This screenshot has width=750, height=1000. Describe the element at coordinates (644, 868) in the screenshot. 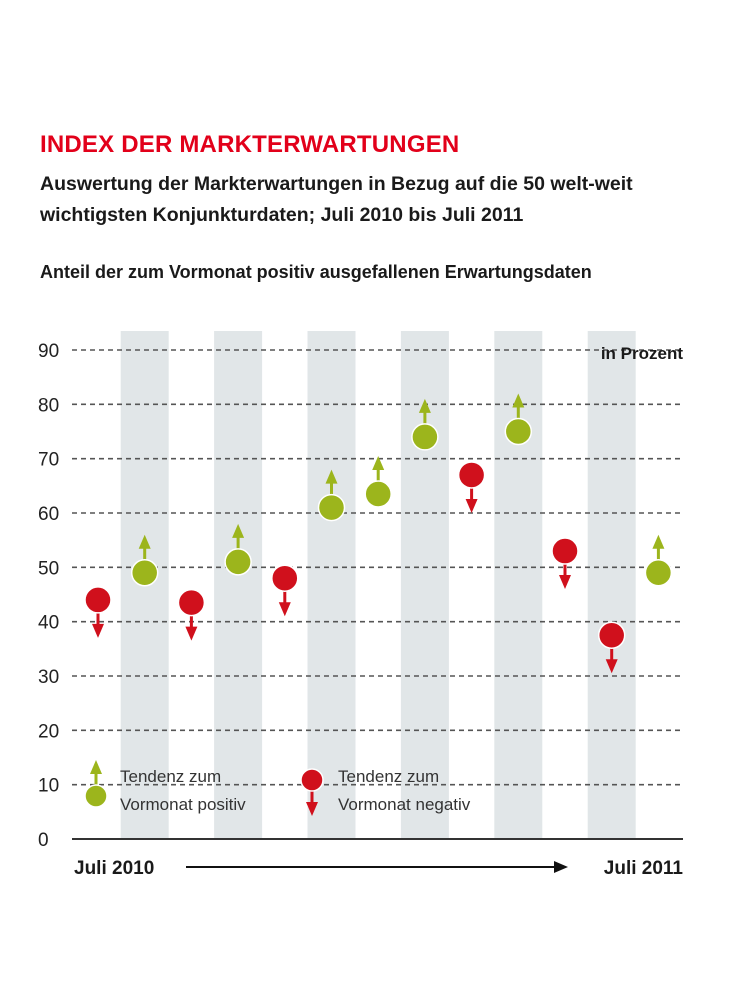

I see `x-end-label: Juli 2011` at that location.